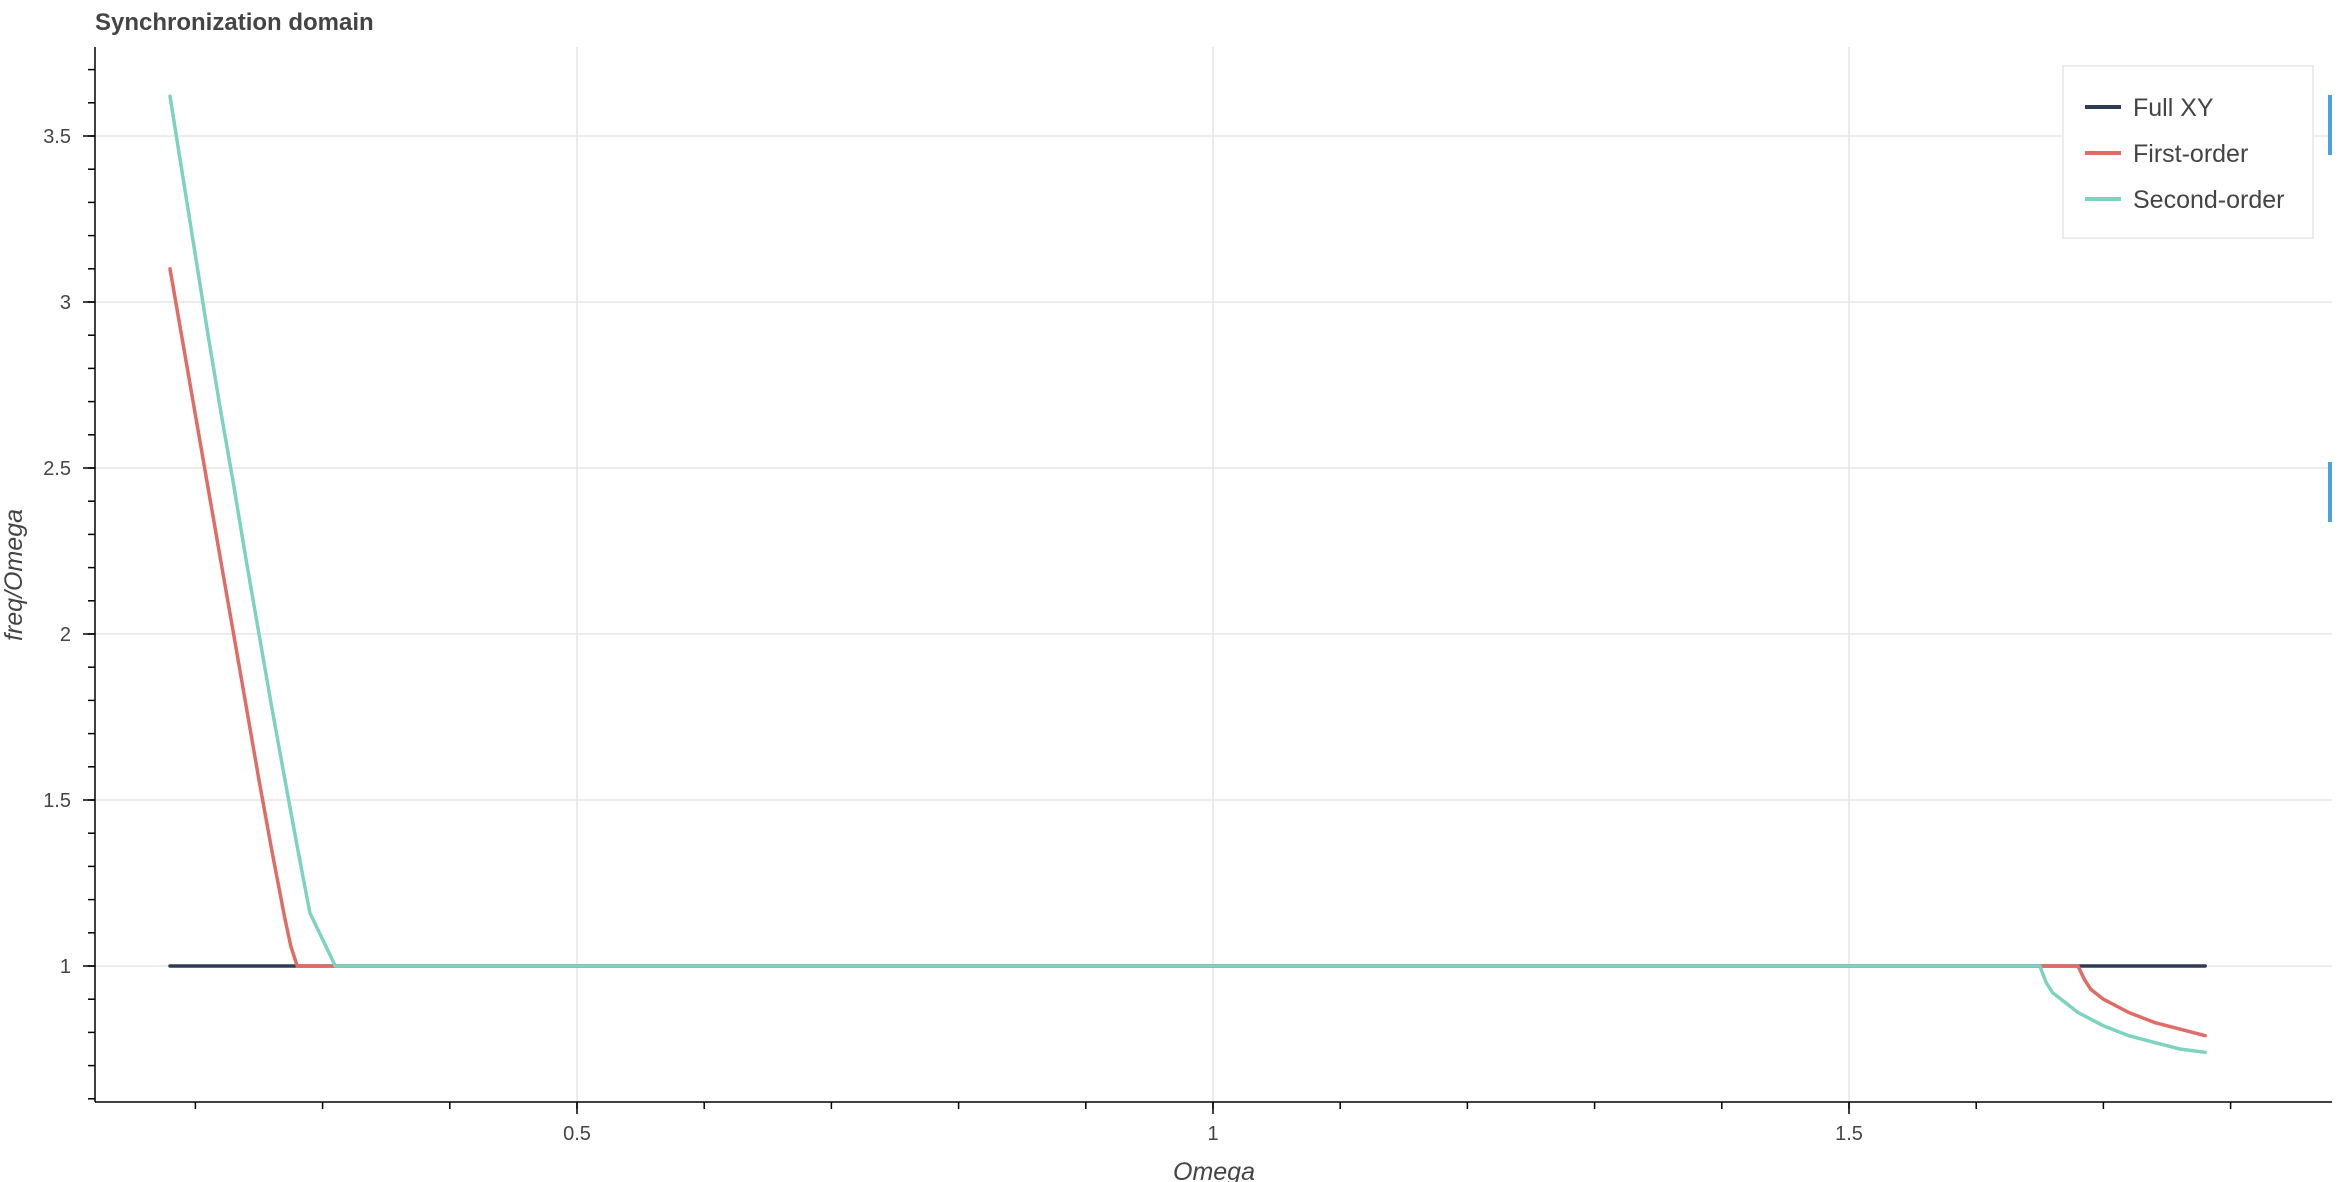 The image size is (2346, 1182). What do you see at coordinates (57, 469) in the screenshot?
I see `y-tick-label: 2.5` at bounding box center [57, 469].